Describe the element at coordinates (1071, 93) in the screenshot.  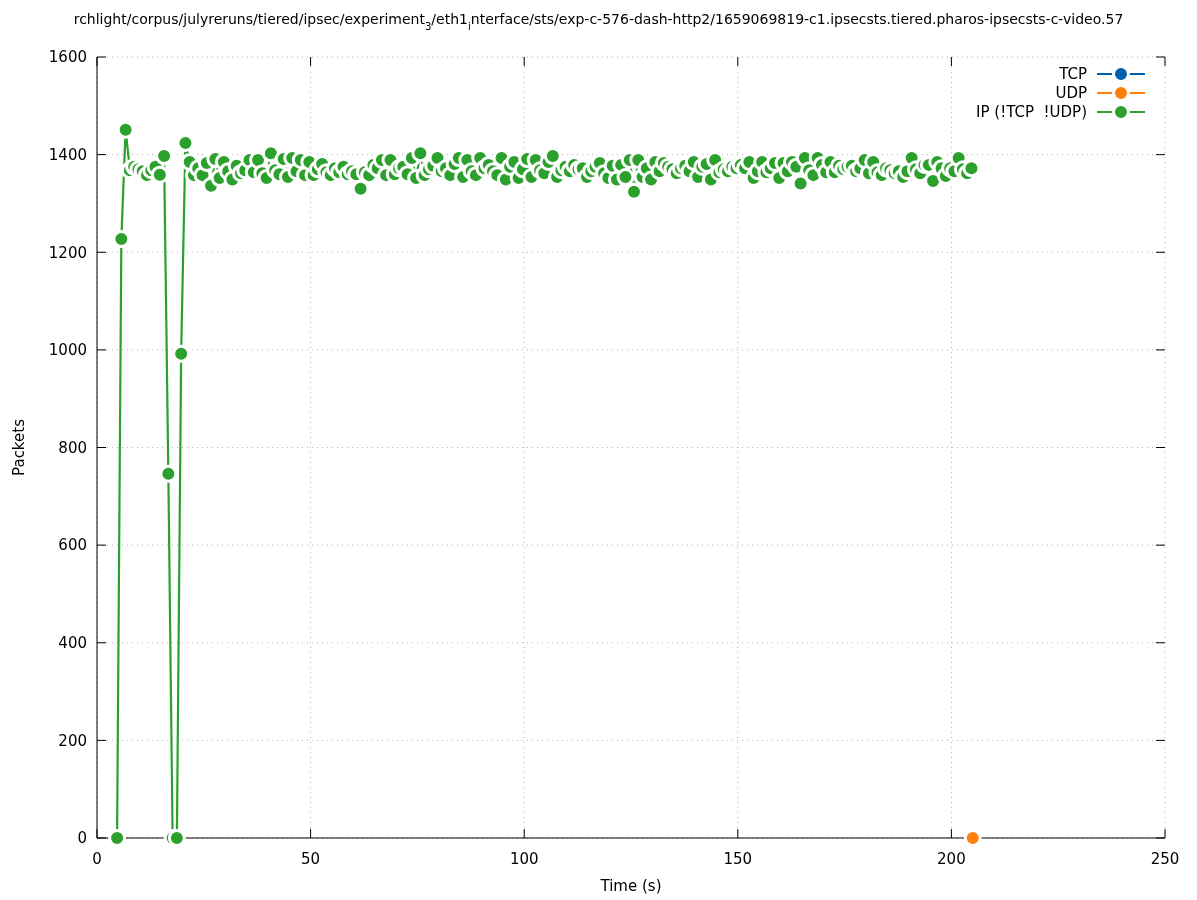
I see `legend-label: UDP` at that location.